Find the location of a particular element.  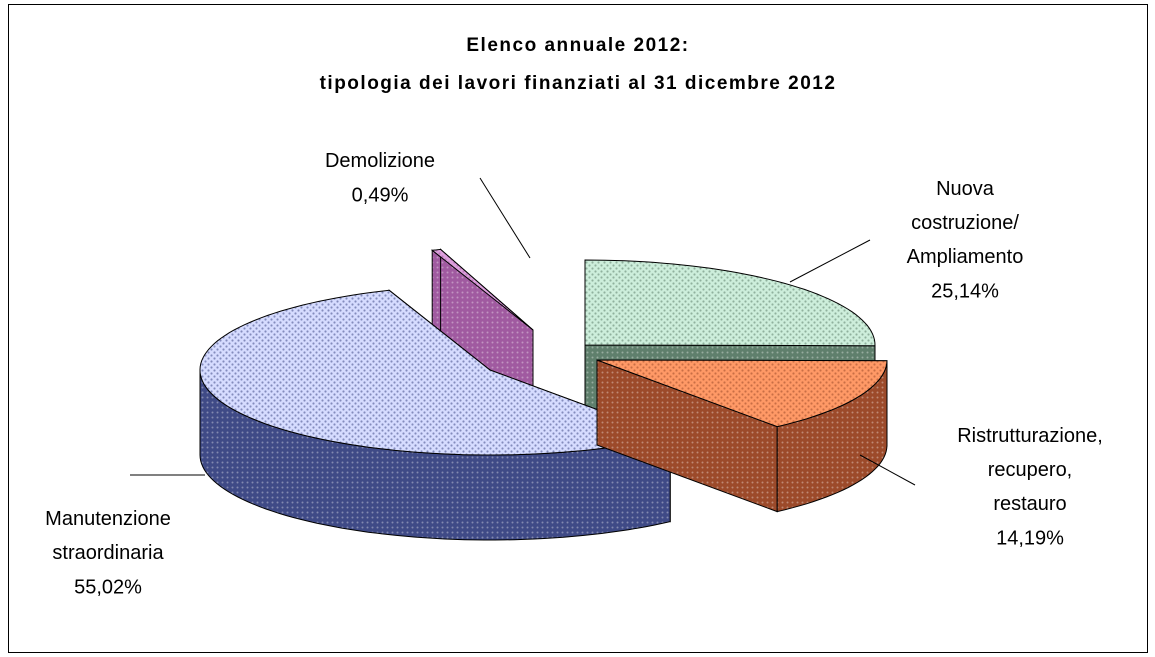

value-label: 0,49% is located at coordinates (380, 195).